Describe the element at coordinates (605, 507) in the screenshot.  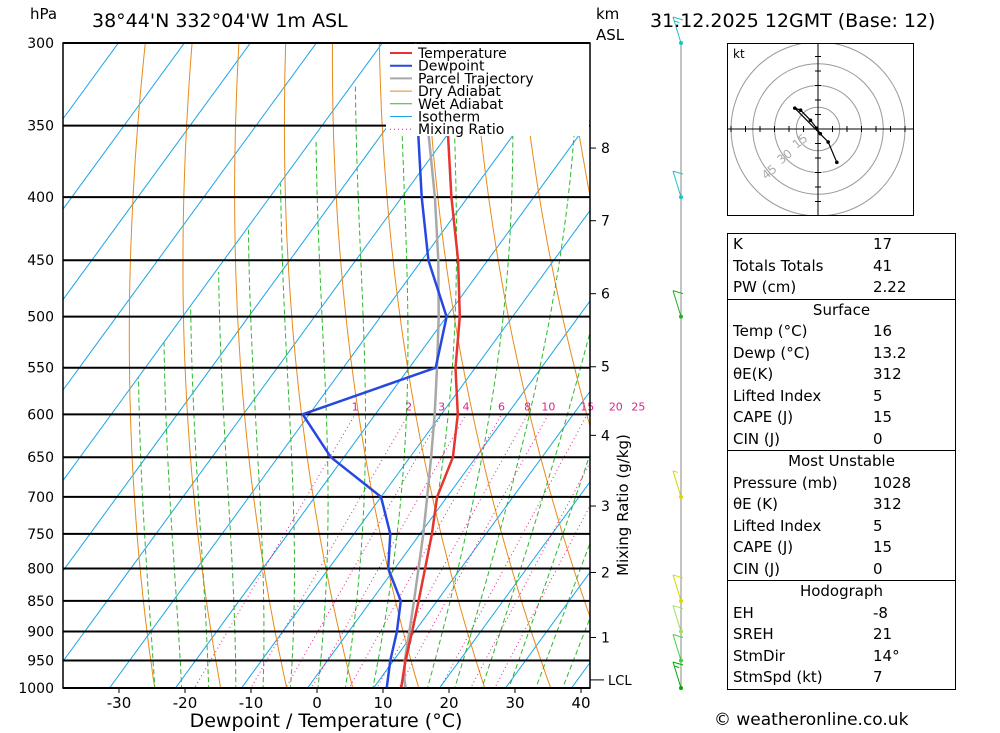
I see `height-tick-label: 3` at that location.